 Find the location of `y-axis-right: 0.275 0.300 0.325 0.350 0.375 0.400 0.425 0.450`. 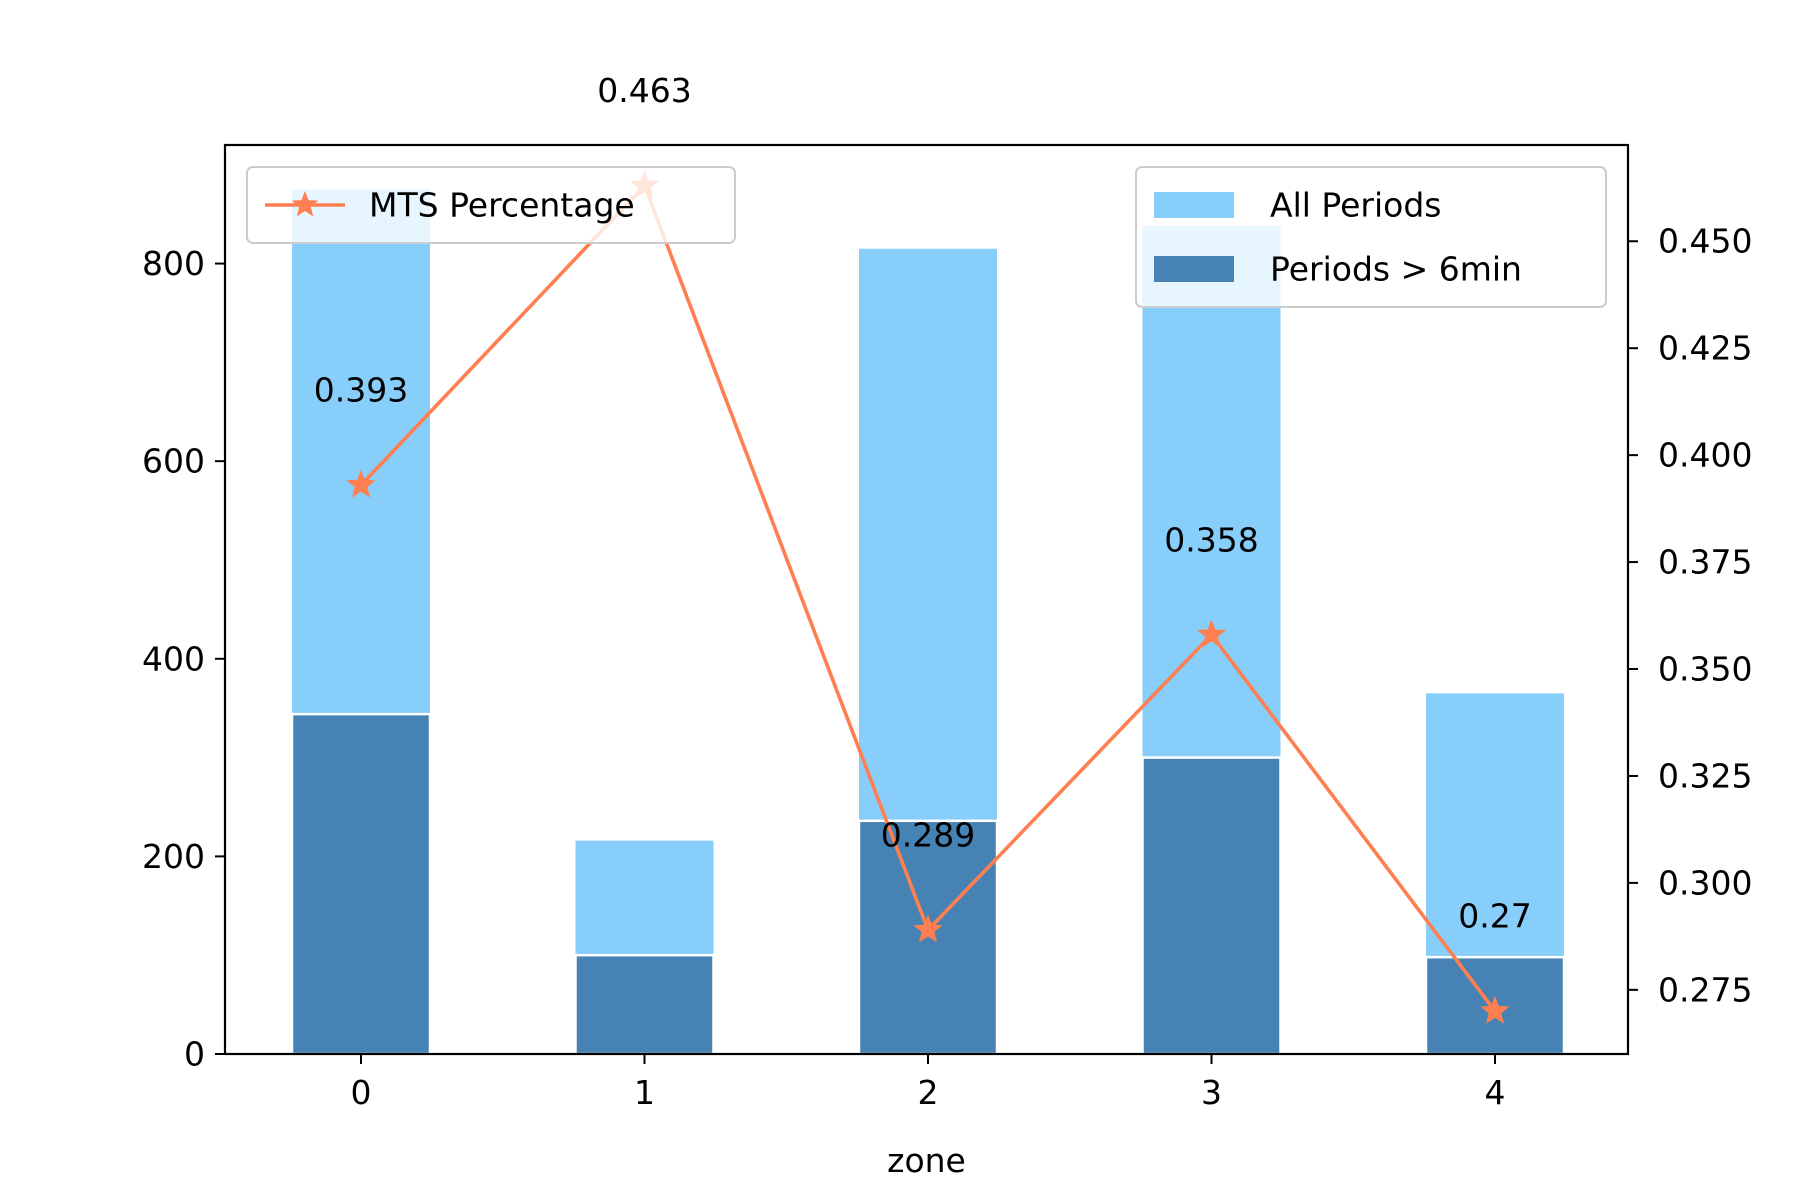

y-axis-right: 0.275 0.300 0.325 0.350 0.375 0.400 0.425 0.450 is located at coordinates (1690, 615).